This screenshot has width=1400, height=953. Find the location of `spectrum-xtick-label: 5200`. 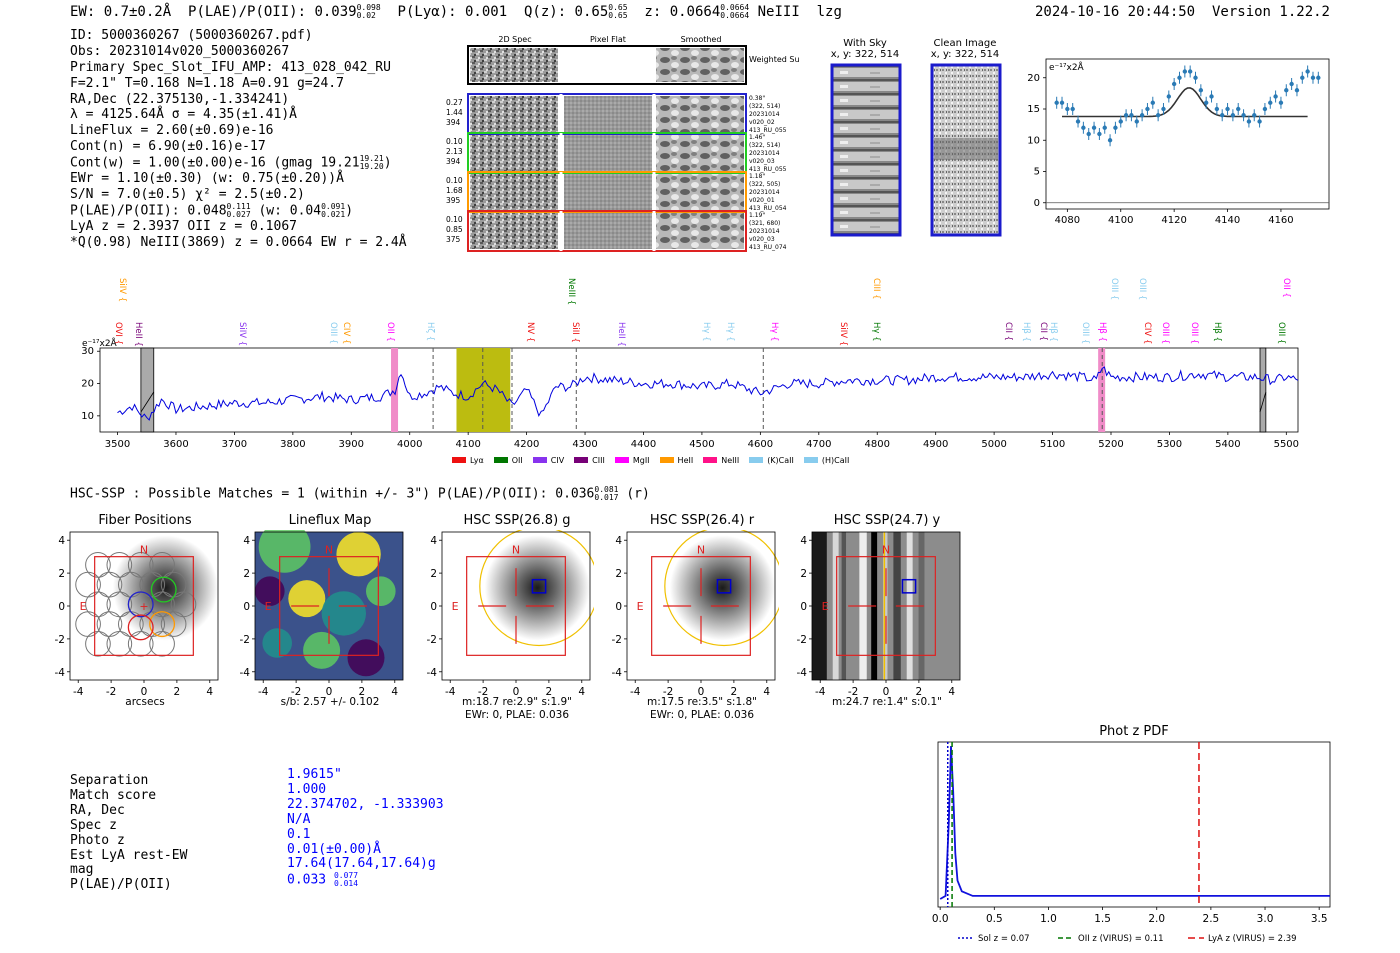

spectrum-xtick-label: 5200 is located at coordinates (1110, 444).